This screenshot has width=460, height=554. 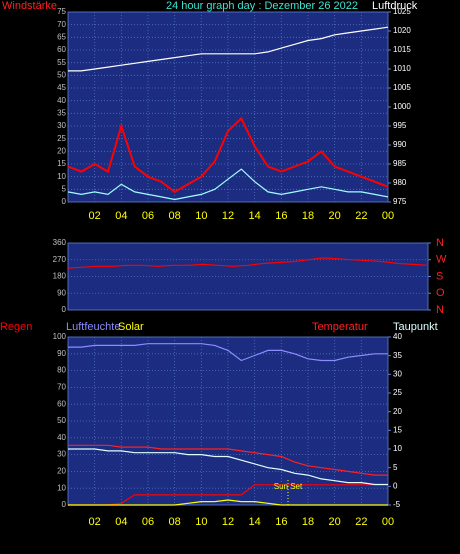 What do you see at coordinates (395, 6) in the screenshot?
I see `y2-axis-label: Luftdruck` at bounding box center [395, 6].